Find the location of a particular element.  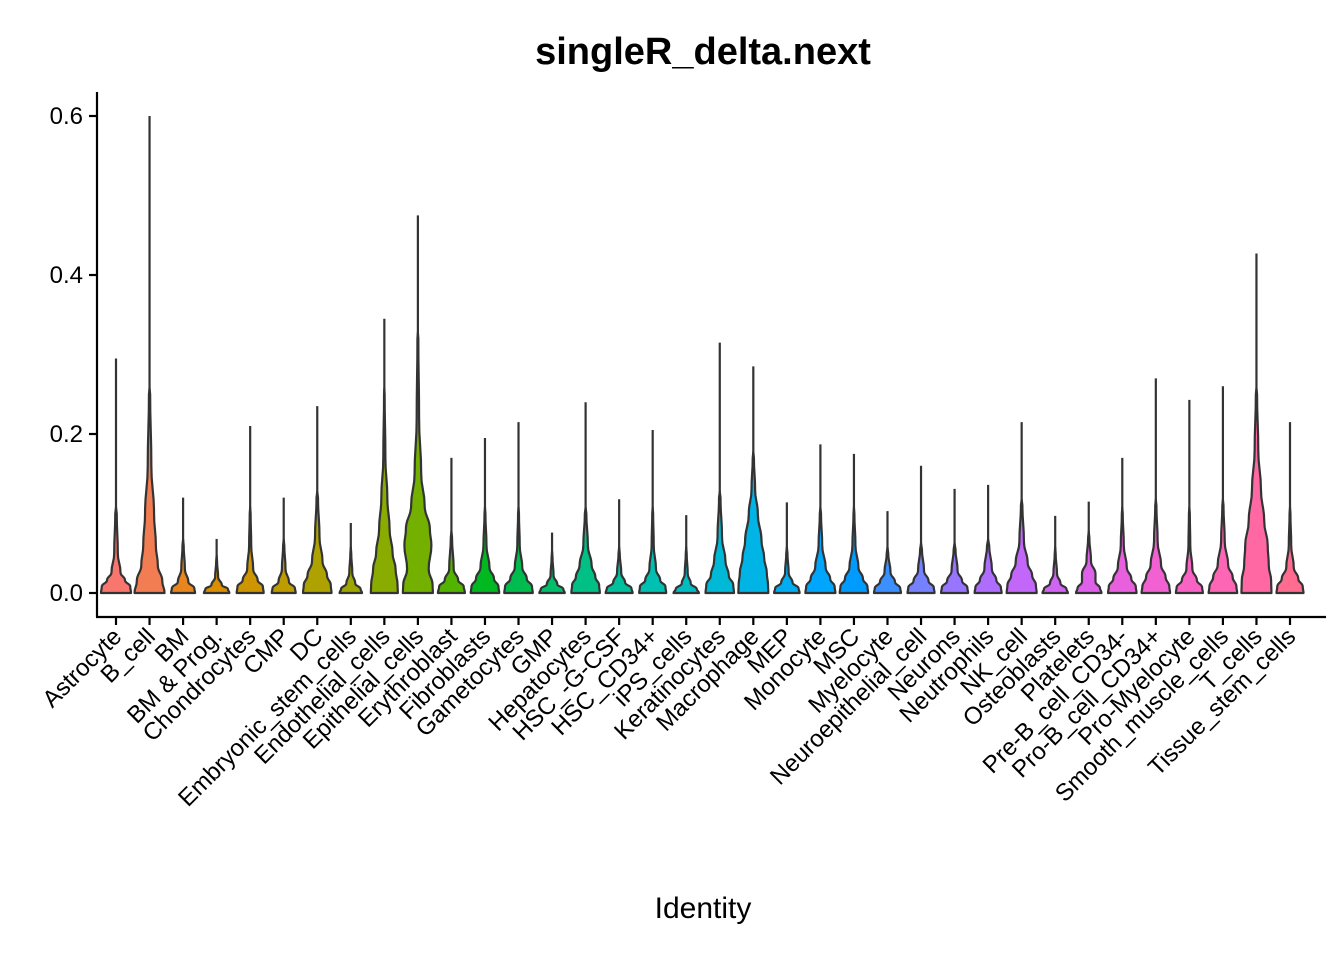

y-tick-label: 0.6 is located at coordinates (66, 116).